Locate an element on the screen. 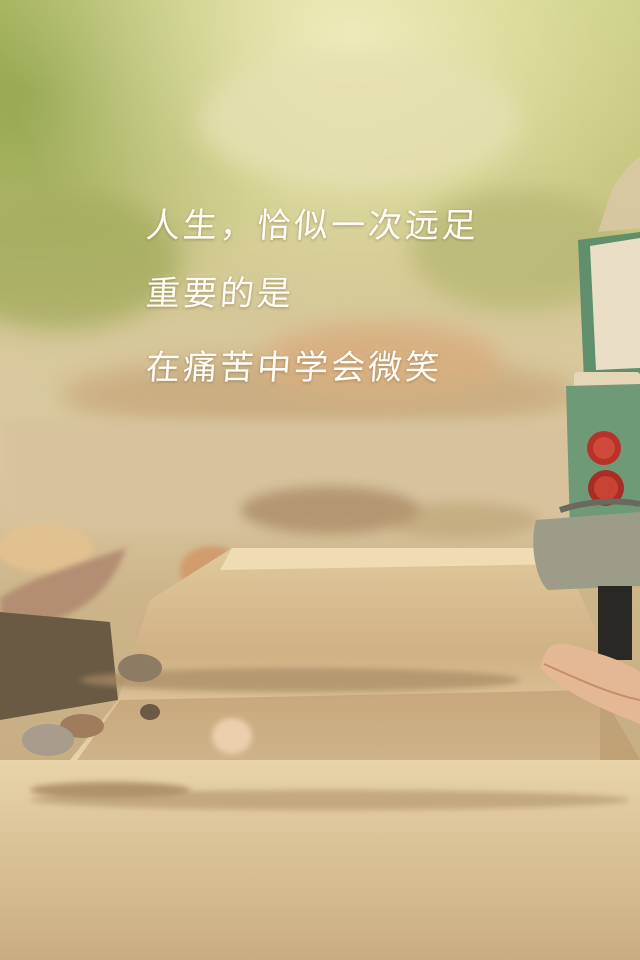 The image size is (640, 960). quote-text: 人生，恰似一次远足 重要的是 在痛苦中学会微笑 is located at coordinates (365, 292).